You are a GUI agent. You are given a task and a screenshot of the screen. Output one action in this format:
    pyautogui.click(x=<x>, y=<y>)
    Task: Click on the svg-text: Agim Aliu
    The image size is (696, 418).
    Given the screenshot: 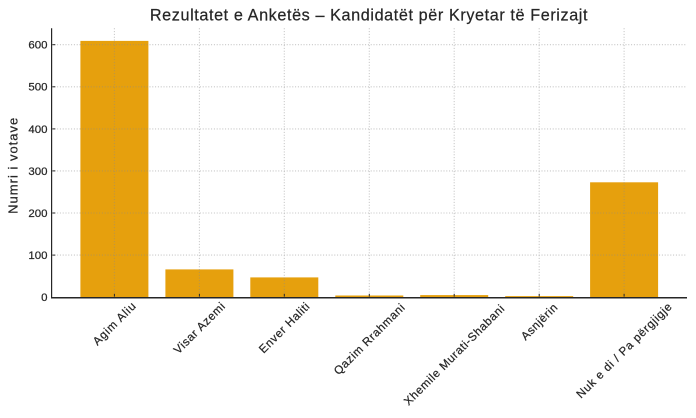 What is the action you would take?
    pyautogui.click(x=114, y=323)
    